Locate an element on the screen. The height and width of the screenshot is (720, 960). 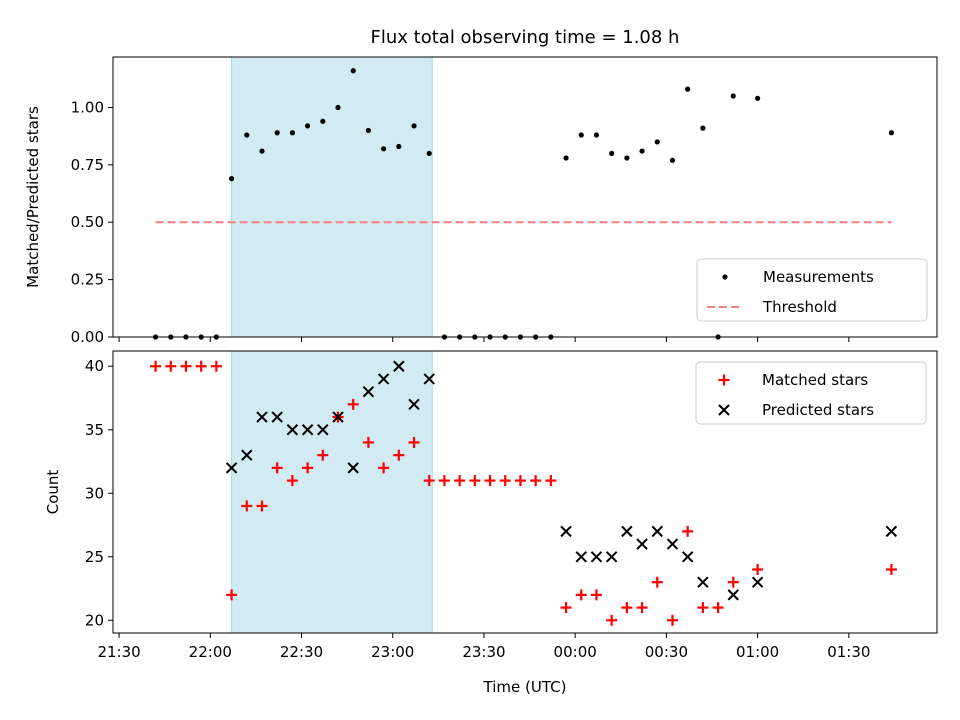
x-tick-label: 00:00 is located at coordinates (575, 652).